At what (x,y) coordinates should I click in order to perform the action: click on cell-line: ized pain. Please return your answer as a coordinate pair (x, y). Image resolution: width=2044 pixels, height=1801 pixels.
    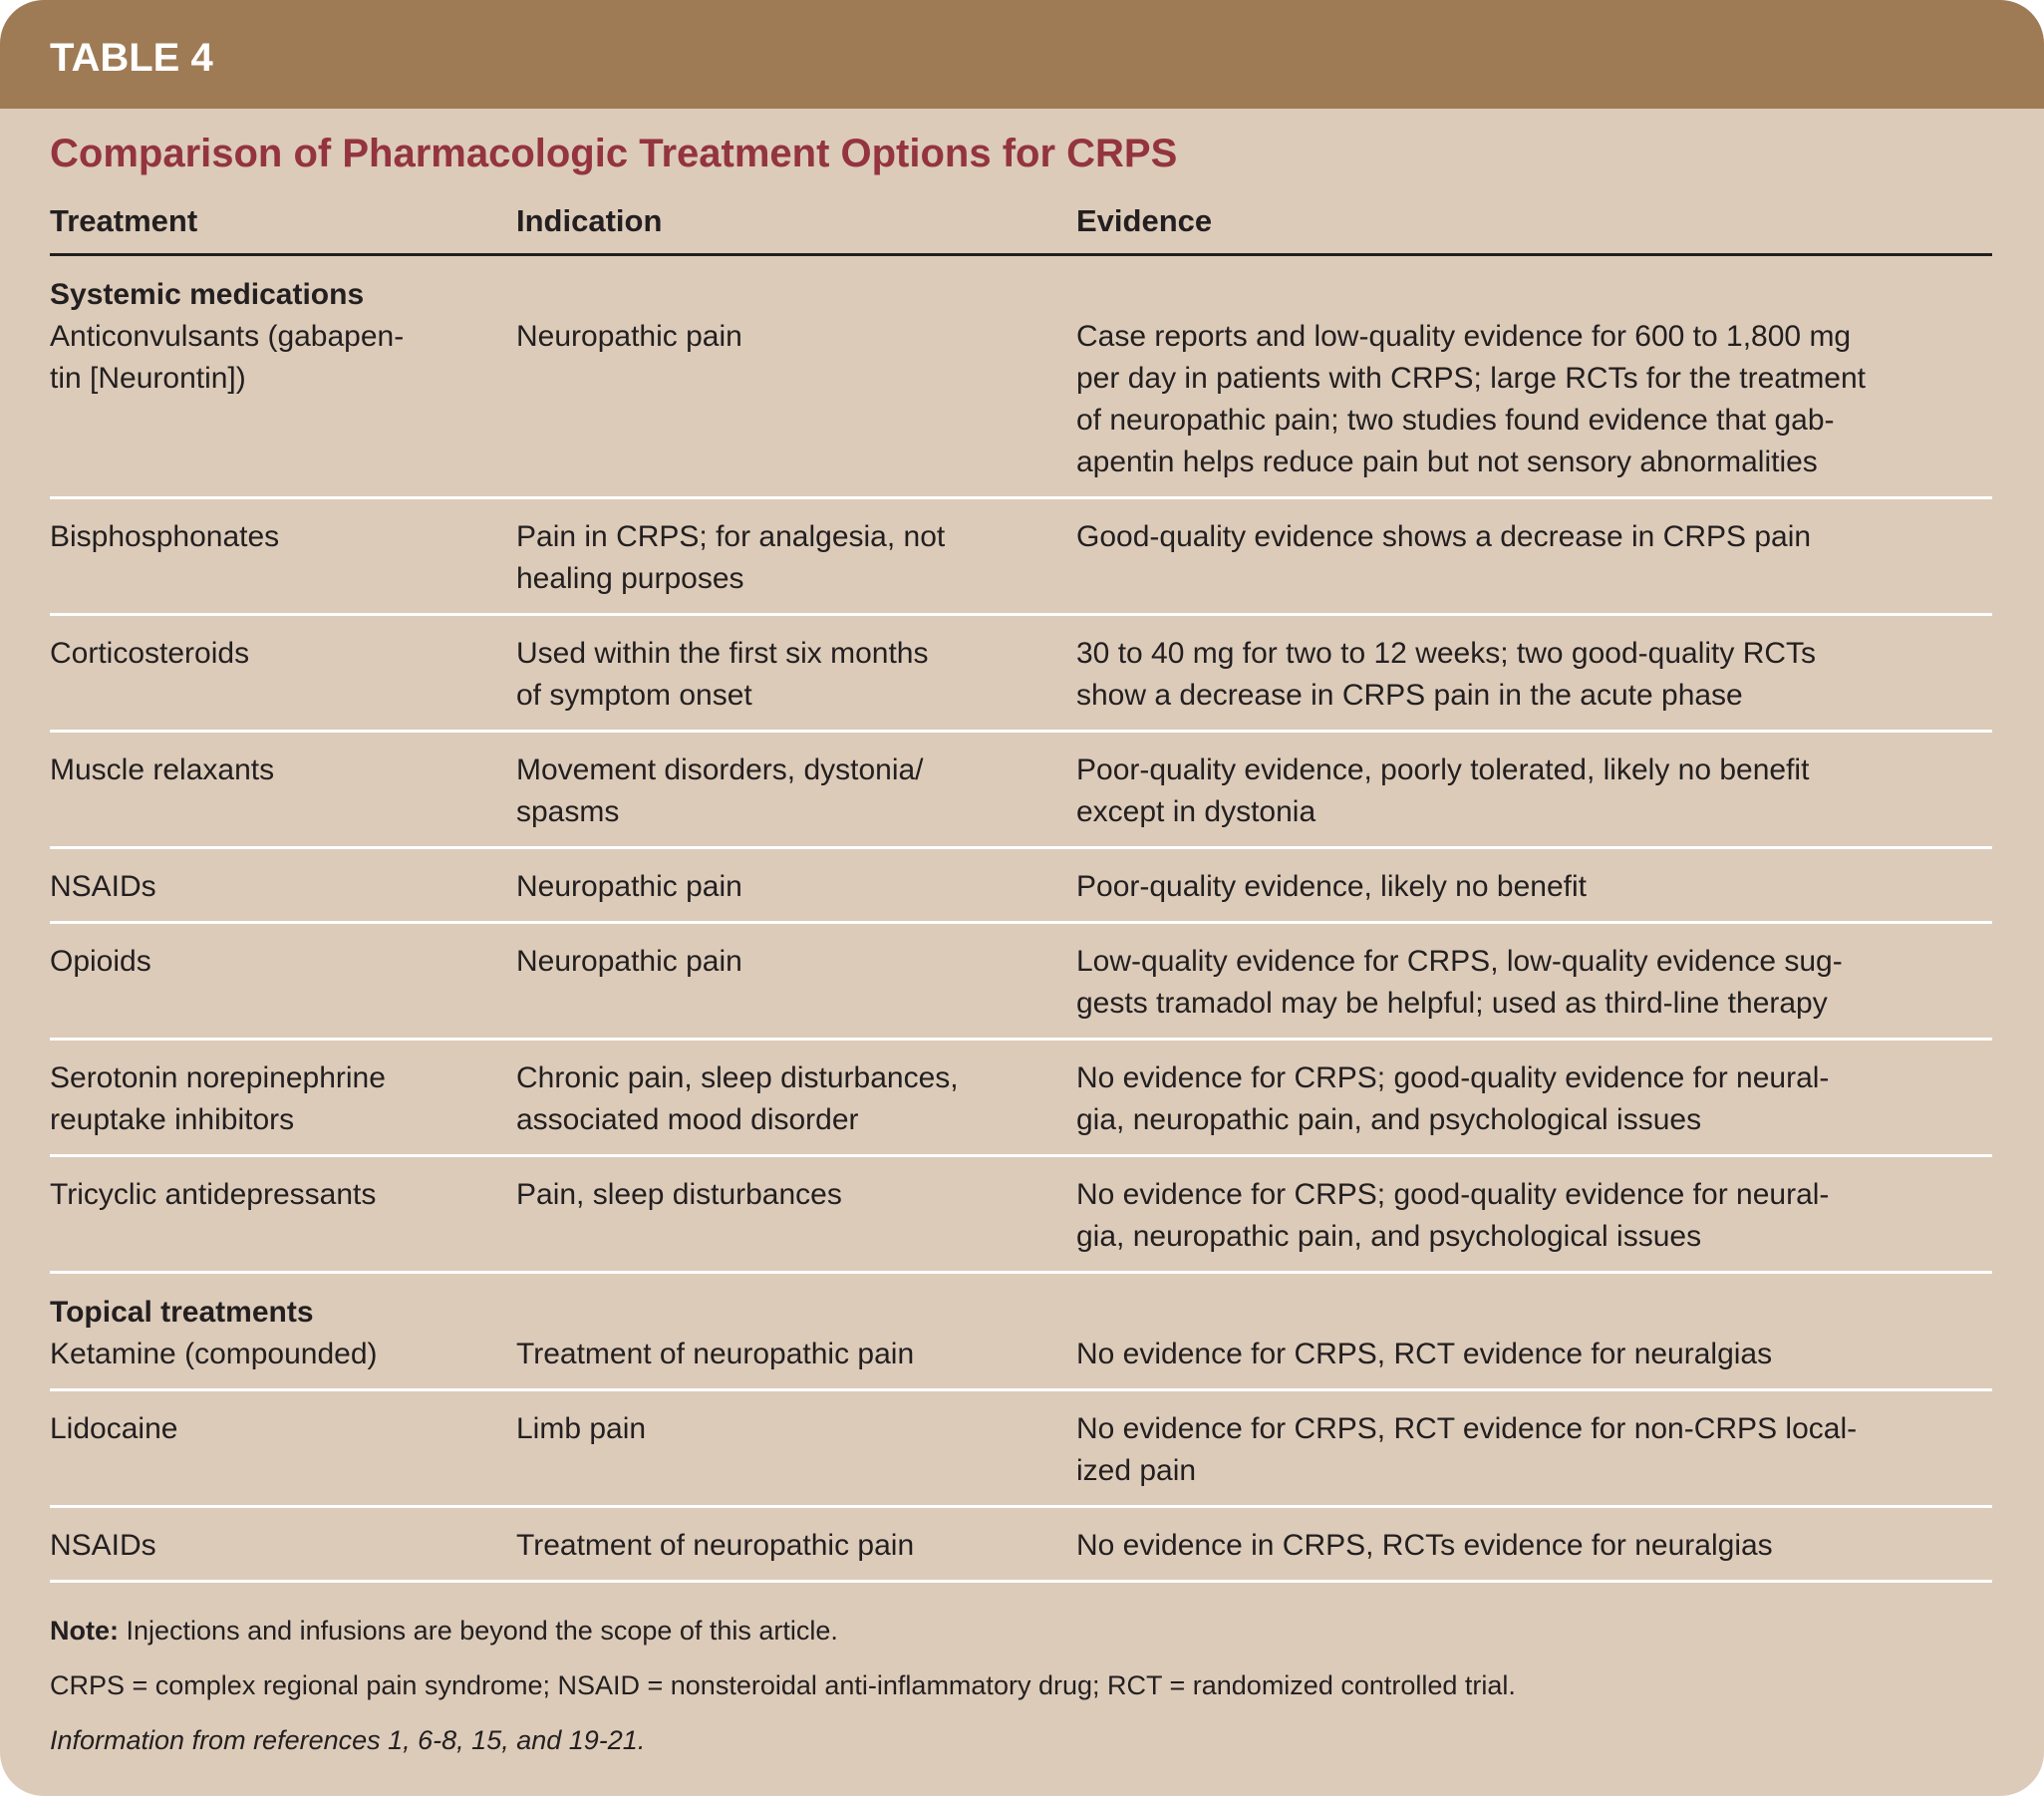
    Looking at the image, I should click on (1136, 1470).